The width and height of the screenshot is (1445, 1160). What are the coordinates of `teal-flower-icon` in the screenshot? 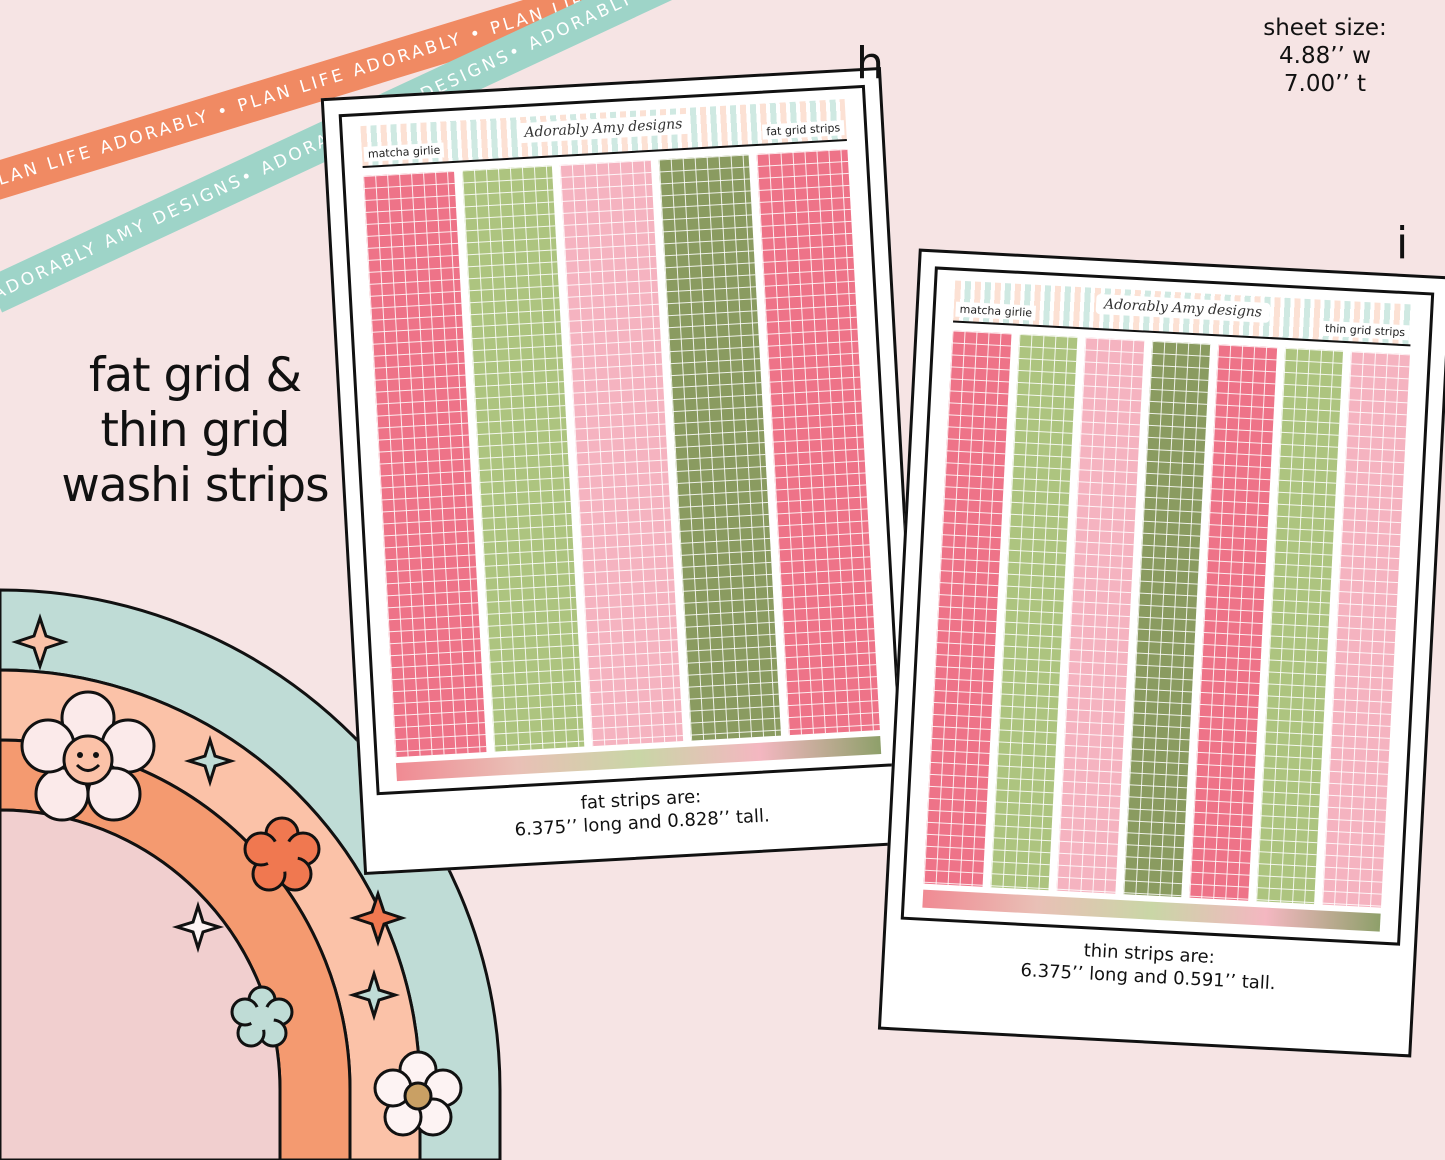 It's located at (262, 1016).